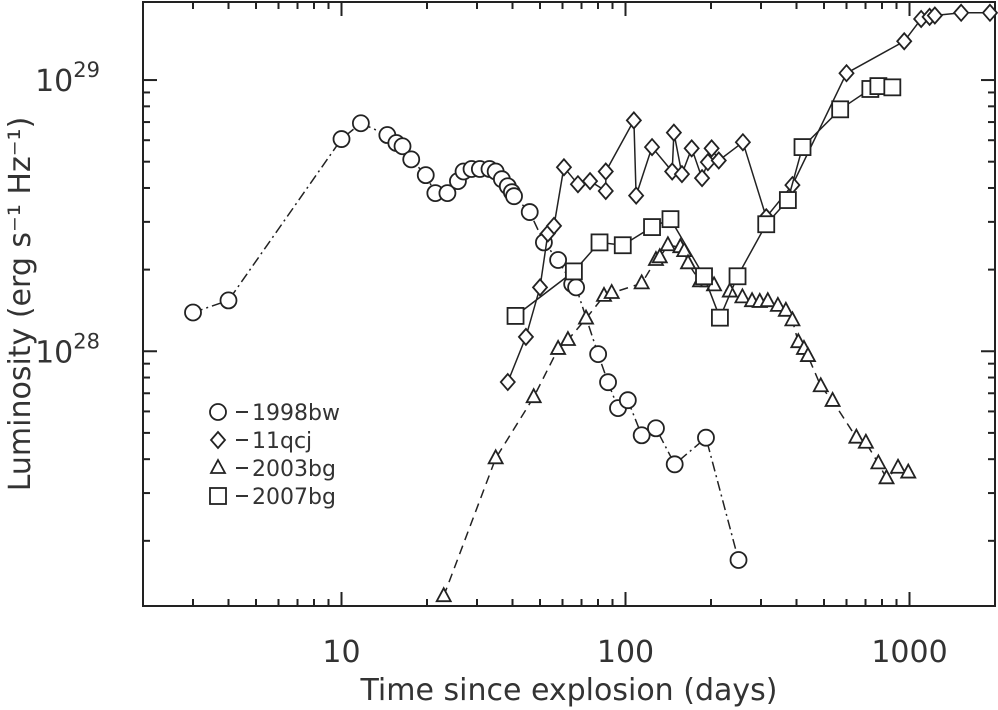 This screenshot has height=710, width=998. Describe the element at coordinates (704, 202) in the screenshot. I see `series-line` at that location.